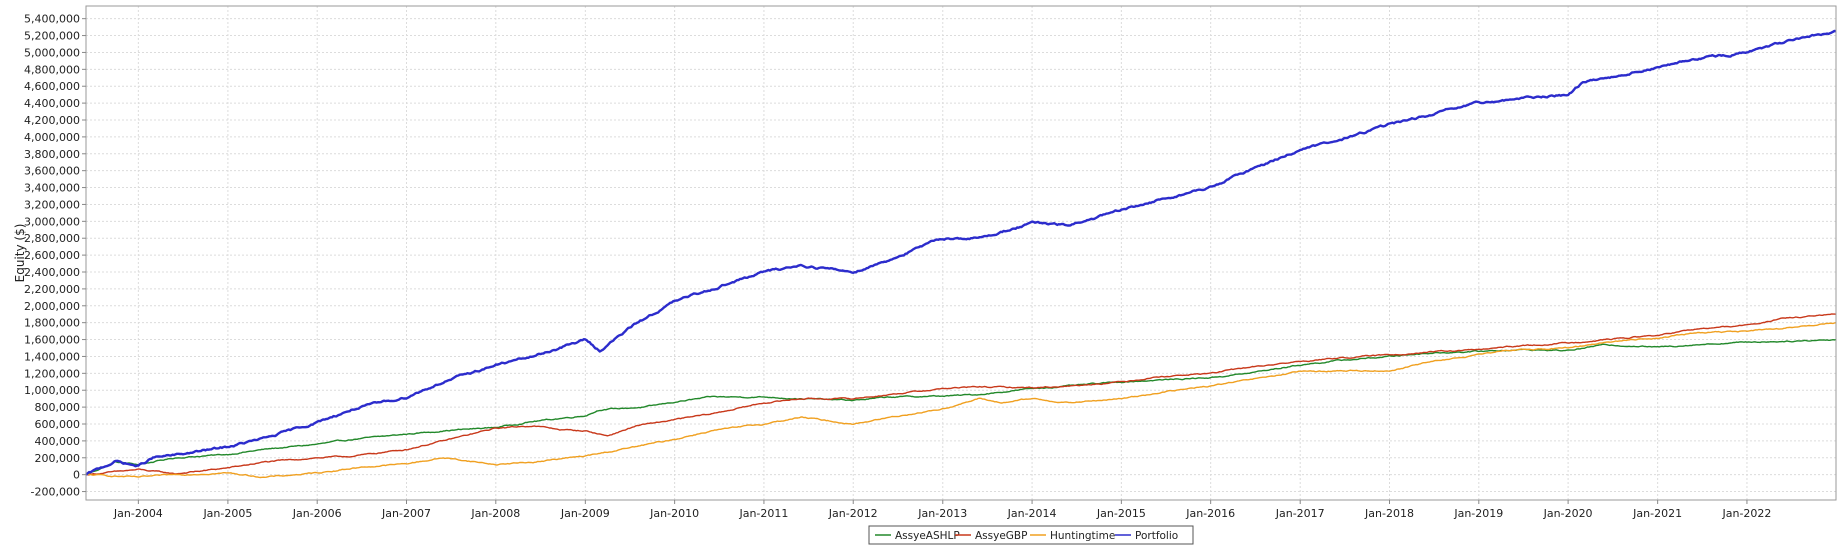 This screenshot has height=548, width=1840. Describe the element at coordinates (52, 255) in the screenshot. I see `y-tick-label: 2,600,000` at that location.